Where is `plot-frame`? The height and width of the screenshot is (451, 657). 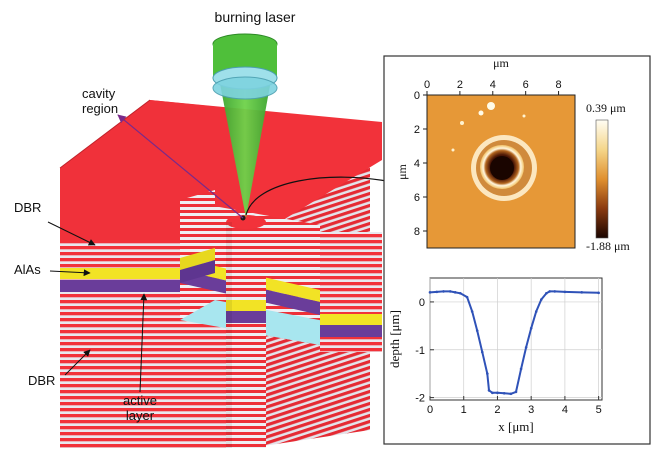
plot-frame is located at coordinates (516, 339).